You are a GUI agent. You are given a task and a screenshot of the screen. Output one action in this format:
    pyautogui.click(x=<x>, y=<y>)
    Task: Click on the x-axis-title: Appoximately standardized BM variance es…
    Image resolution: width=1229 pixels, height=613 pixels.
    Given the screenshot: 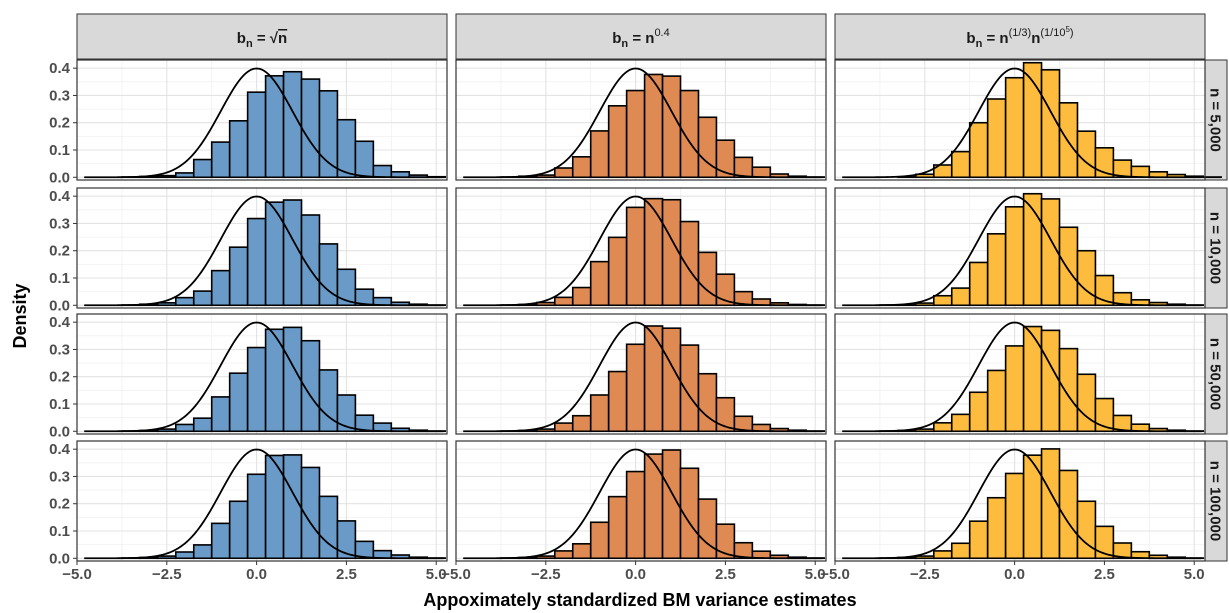 What is the action you would take?
    pyautogui.click(x=639, y=600)
    